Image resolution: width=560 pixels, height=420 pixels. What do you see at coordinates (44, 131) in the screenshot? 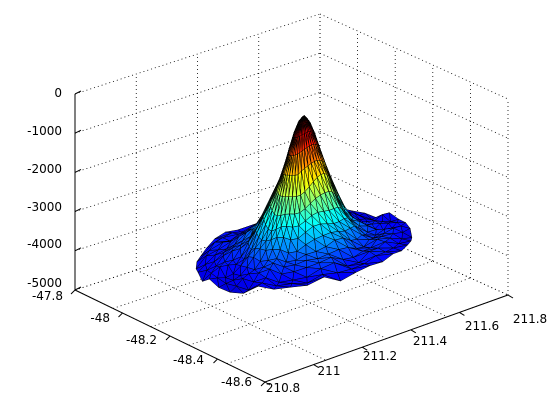
I see `z-tick-label-1: -1000` at bounding box center [44, 131].